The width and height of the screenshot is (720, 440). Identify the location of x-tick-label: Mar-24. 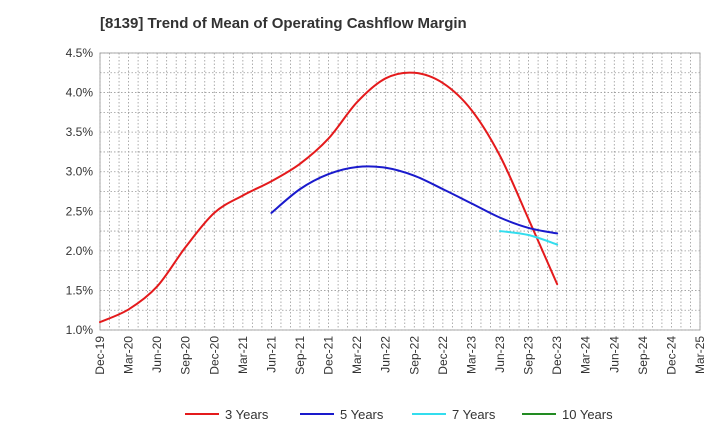
(586, 355).